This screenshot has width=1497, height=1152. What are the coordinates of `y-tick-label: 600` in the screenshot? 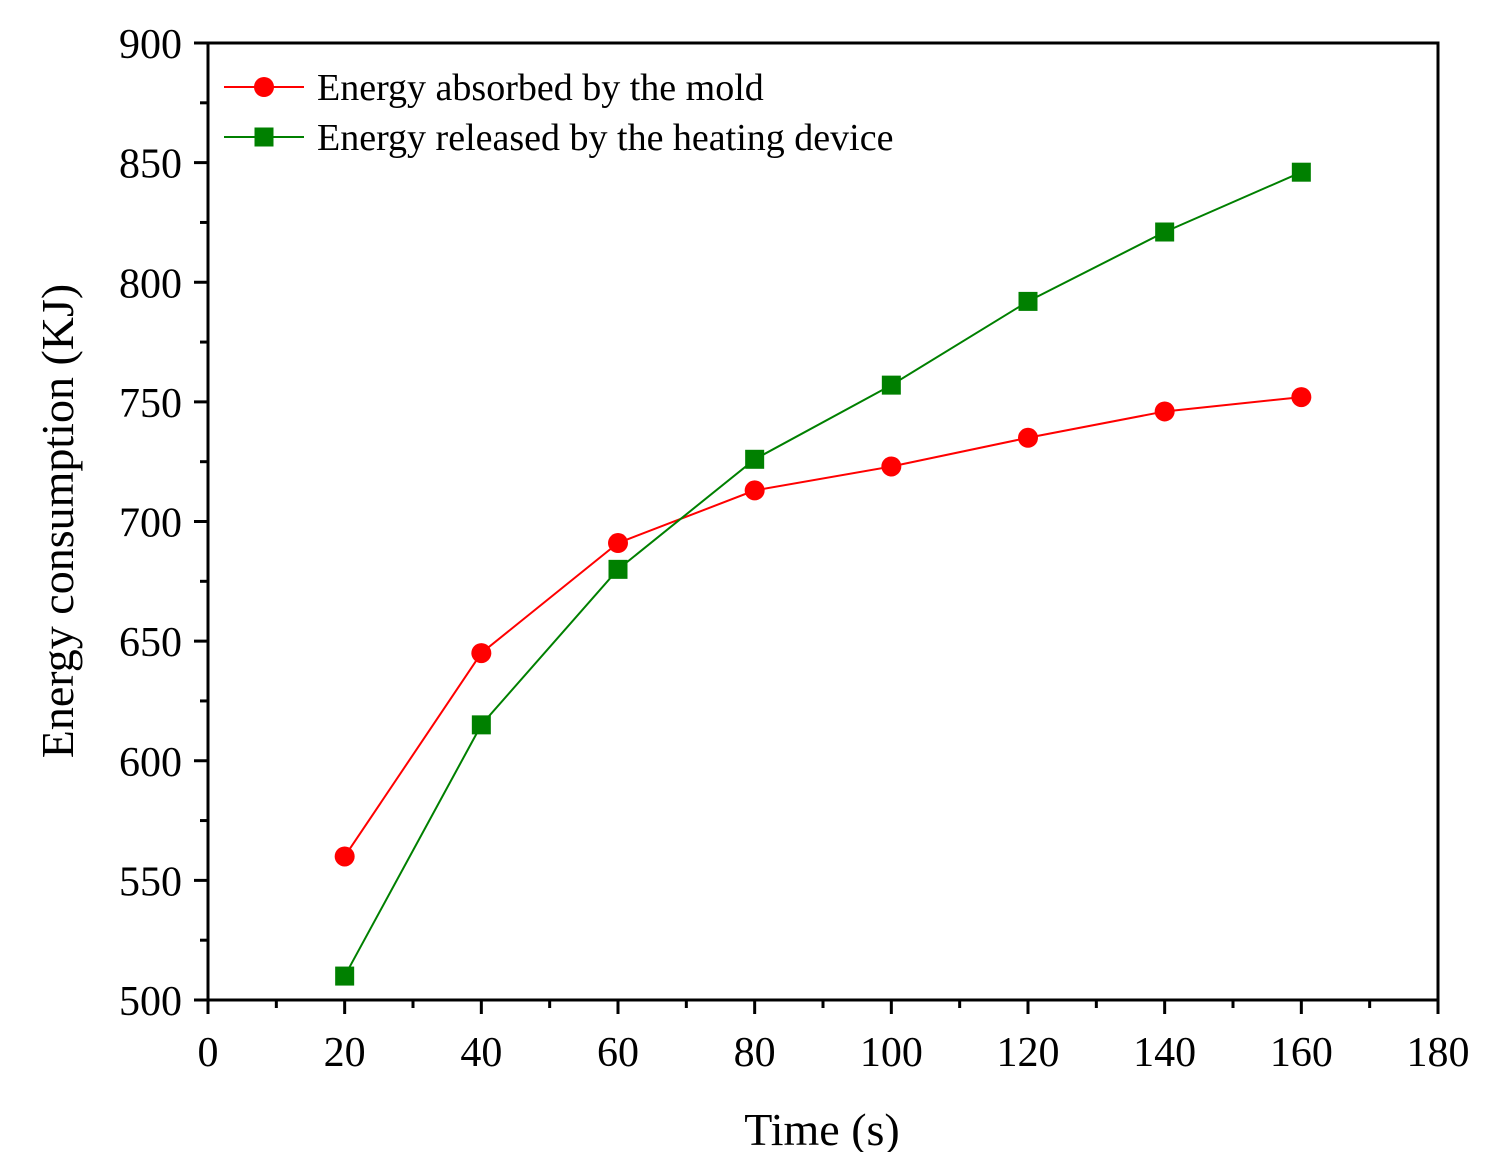 It's located at (150, 763).